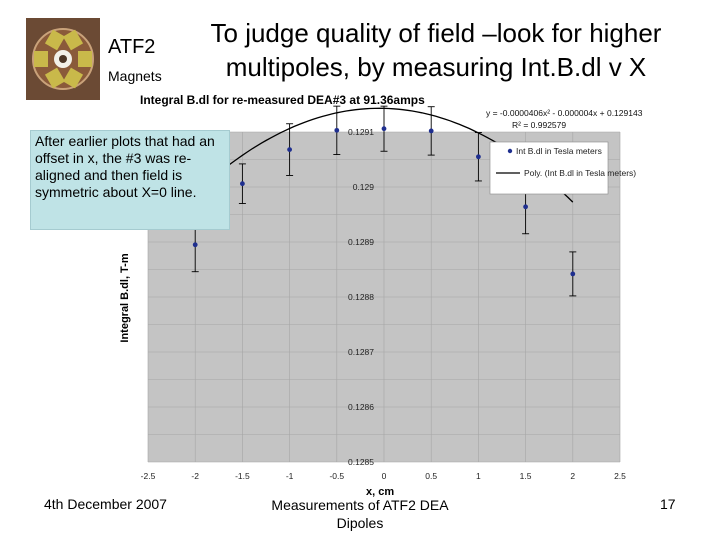 This screenshot has width=720, height=540. What do you see at coordinates (510, 151) in the screenshot?
I see `legend-marker-points` at bounding box center [510, 151].